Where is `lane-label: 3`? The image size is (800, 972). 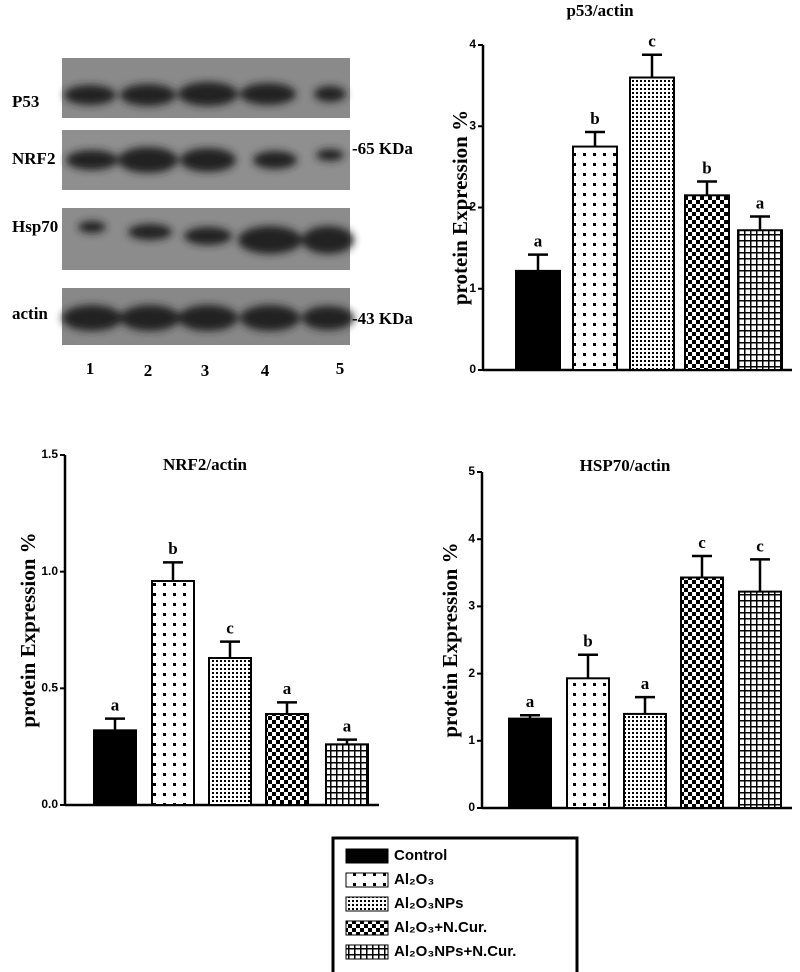
lane-label: 3 is located at coordinates (205, 370).